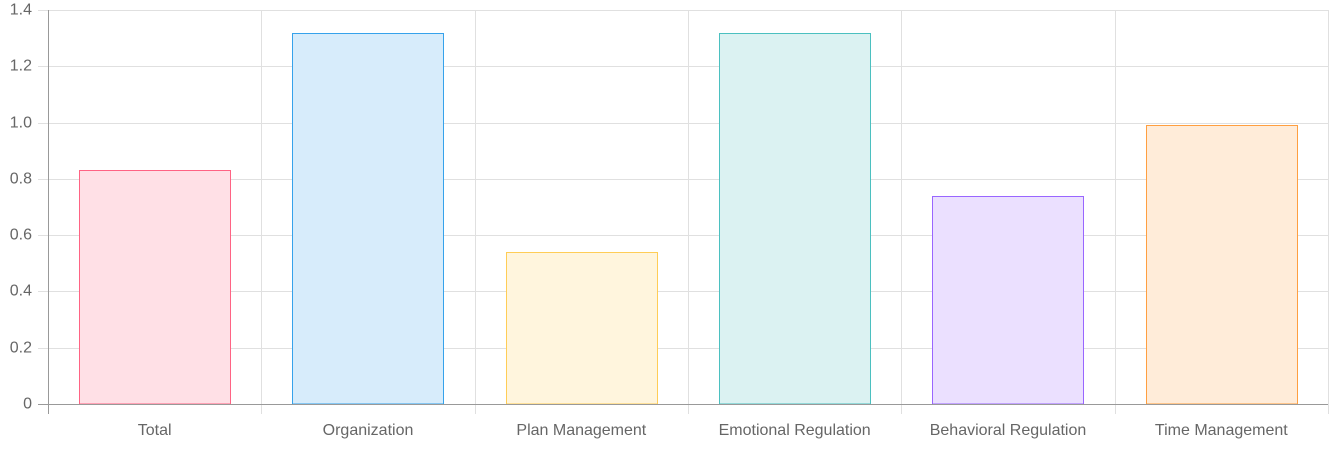 The width and height of the screenshot is (1333, 450). Describe the element at coordinates (21, 179) in the screenshot. I see `y-tick-label: 0.8` at that location.